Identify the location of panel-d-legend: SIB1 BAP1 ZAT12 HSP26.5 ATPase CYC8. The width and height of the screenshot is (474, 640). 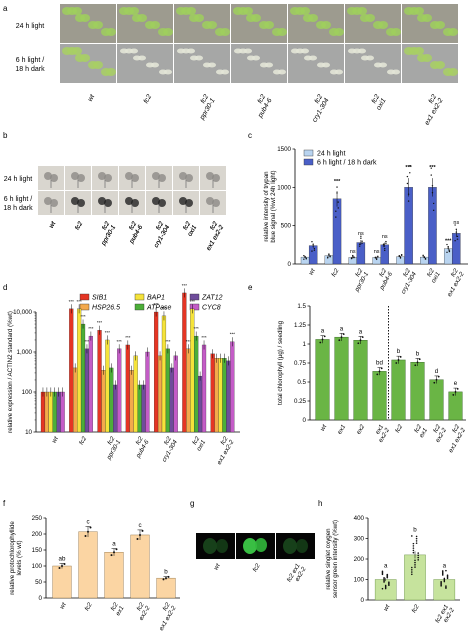
(151, 302).